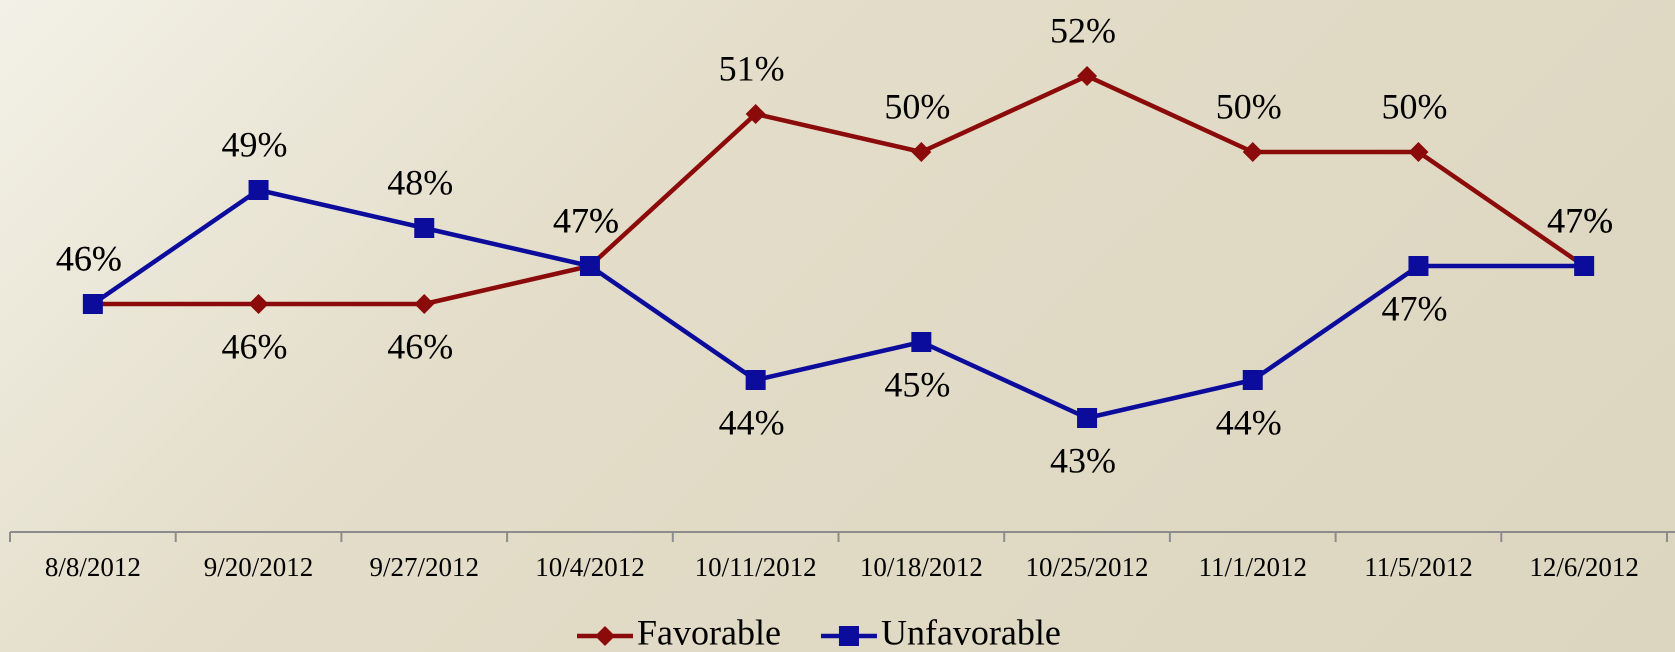 This screenshot has height=652, width=1675. Describe the element at coordinates (259, 567) in the screenshot. I see `x-tick-label: 9/20/2012` at that location.